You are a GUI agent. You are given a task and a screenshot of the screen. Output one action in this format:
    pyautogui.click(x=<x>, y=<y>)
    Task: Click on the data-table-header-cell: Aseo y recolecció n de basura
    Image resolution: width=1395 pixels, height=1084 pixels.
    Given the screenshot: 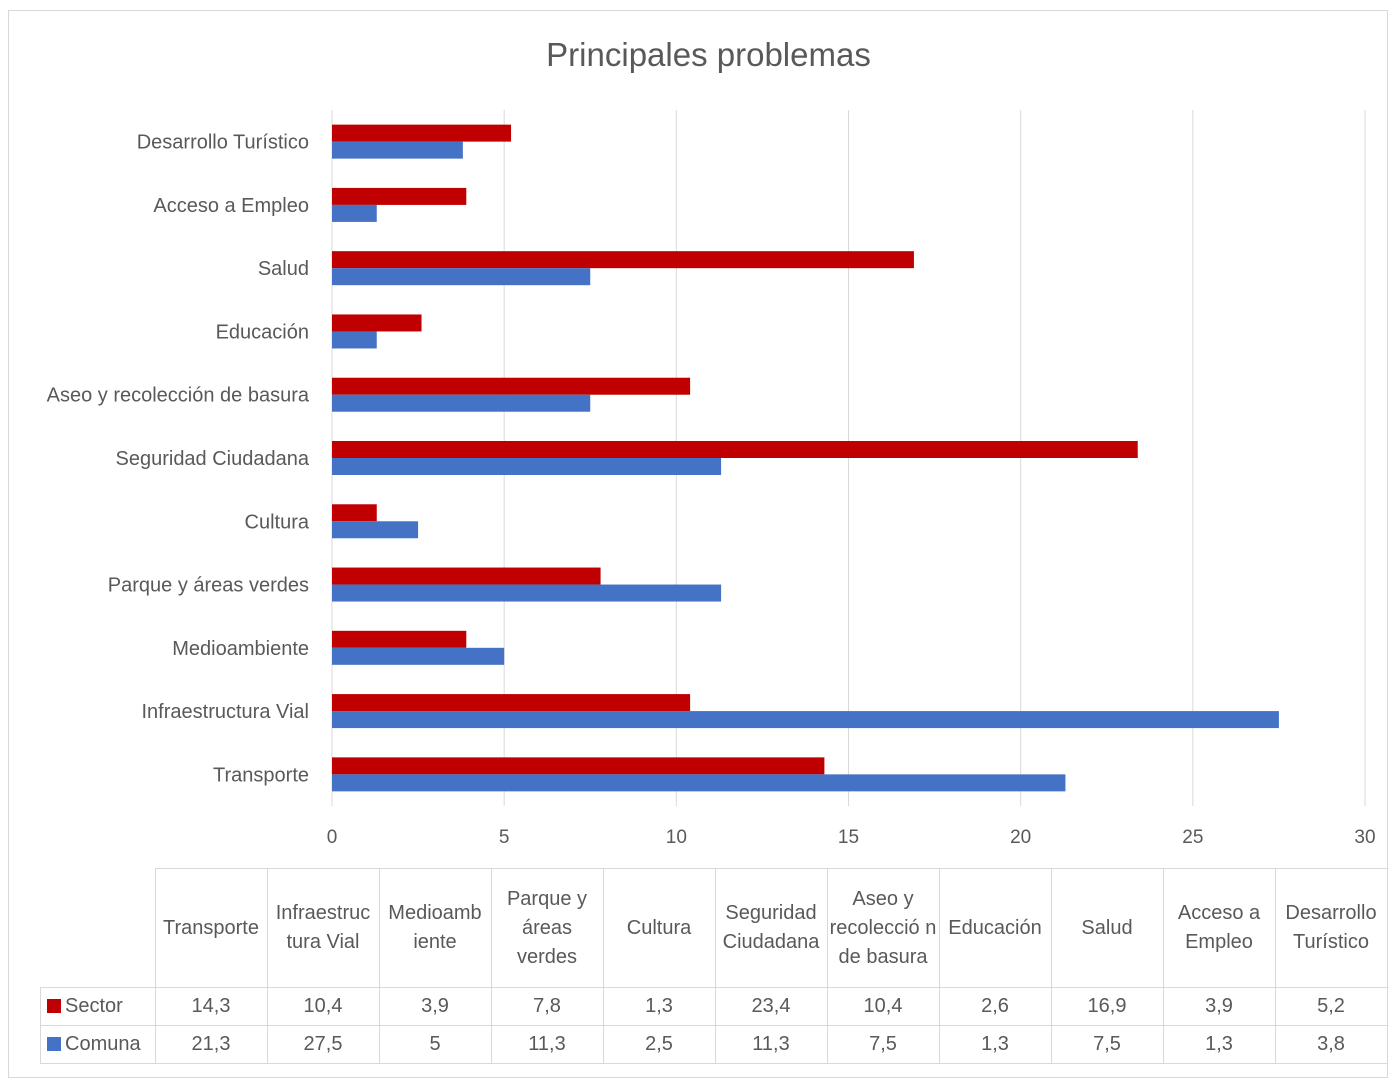 What is the action you would take?
    pyautogui.click(x=883, y=928)
    